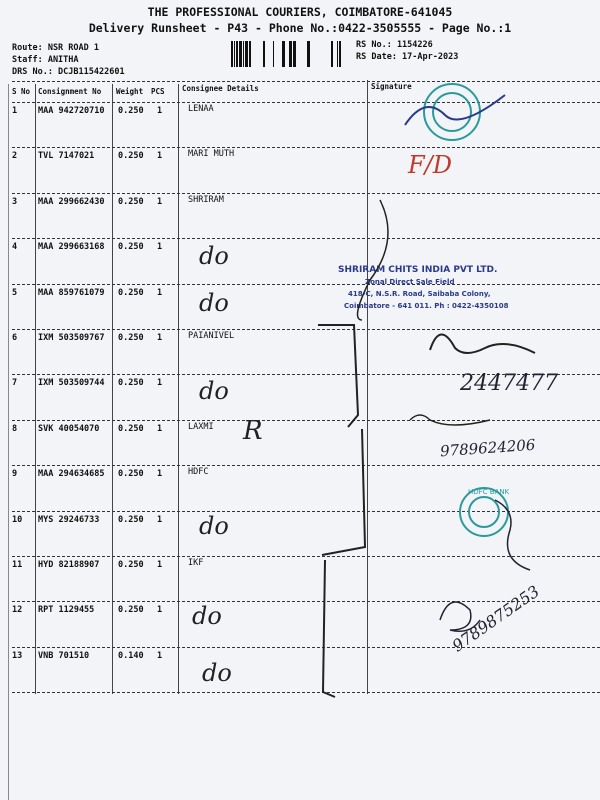  Describe the element at coordinates (17, 565) in the screenshot. I see `serial-number: 11` at that location.